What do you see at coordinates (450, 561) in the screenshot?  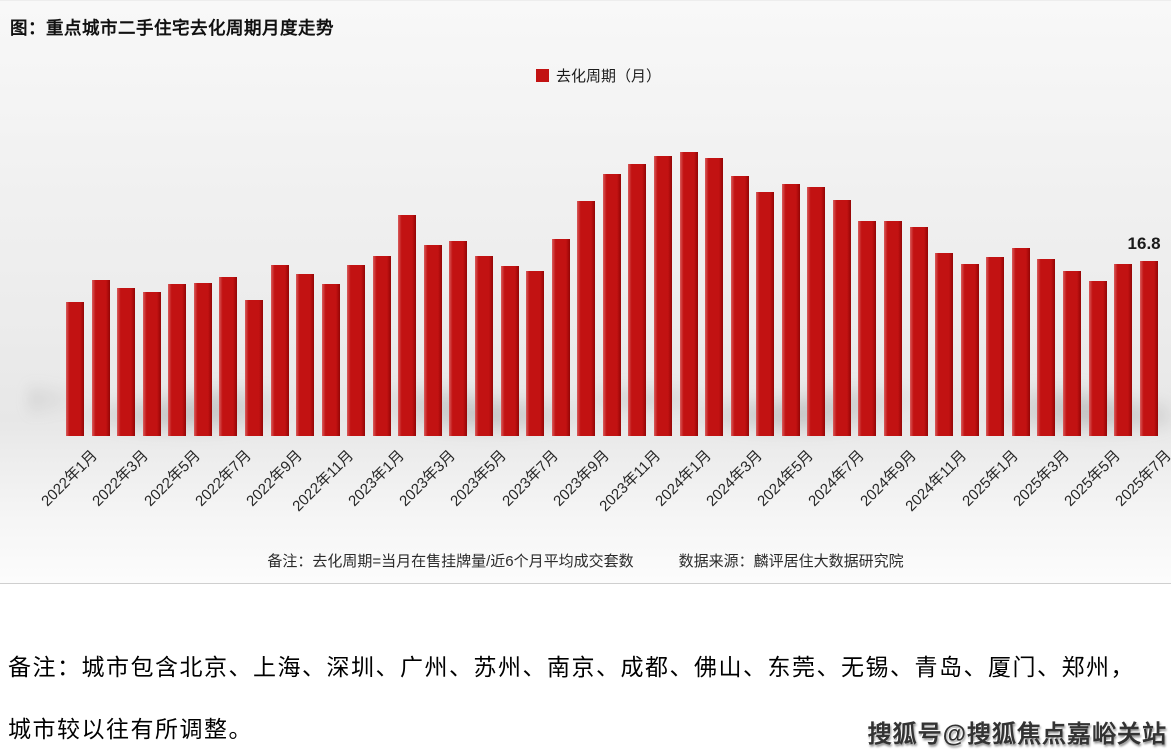 I see `footnote-note: 备注：去化周期=当月在售挂牌量/近6个月平均成交套数` at bounding box center [450, 561].